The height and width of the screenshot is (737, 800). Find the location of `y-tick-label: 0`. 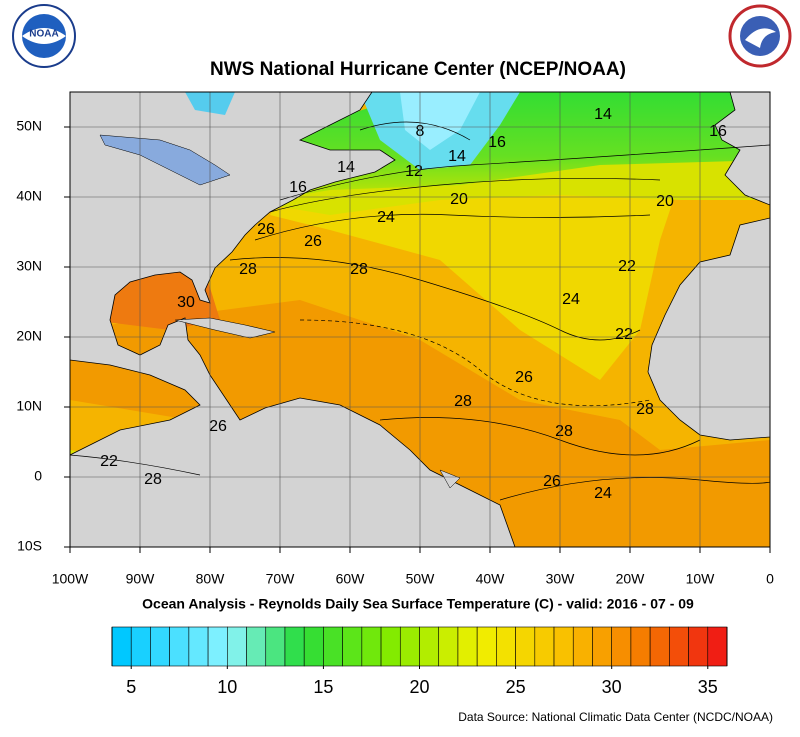

y-tick-label: 0 is located at coordinates (38, 476).